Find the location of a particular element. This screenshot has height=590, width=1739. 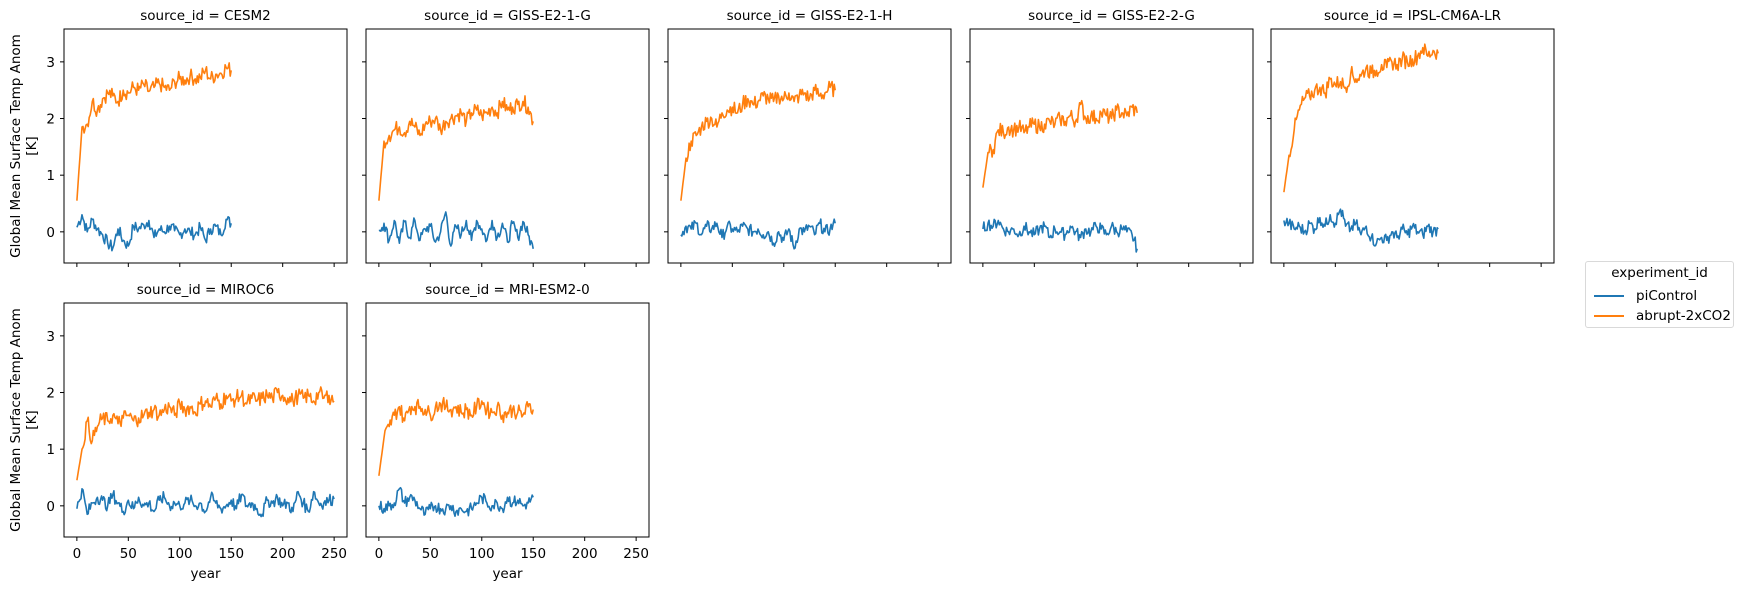

facet-panel: source_id = IPSL-CM6A-LR is located at coordinates (1411, 137).